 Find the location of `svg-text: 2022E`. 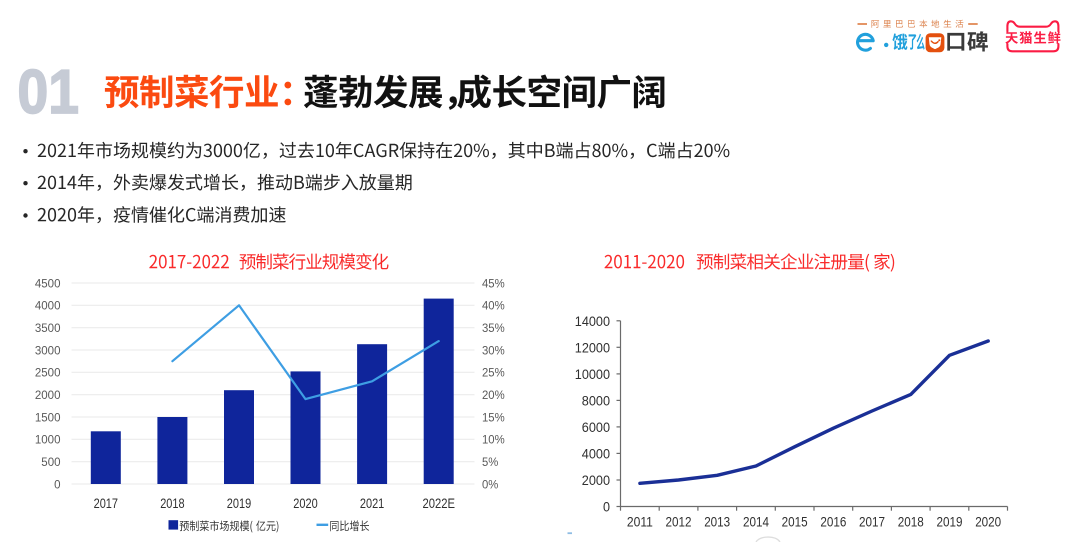

svg-text: 2022E is located at coordinates (438, 503).